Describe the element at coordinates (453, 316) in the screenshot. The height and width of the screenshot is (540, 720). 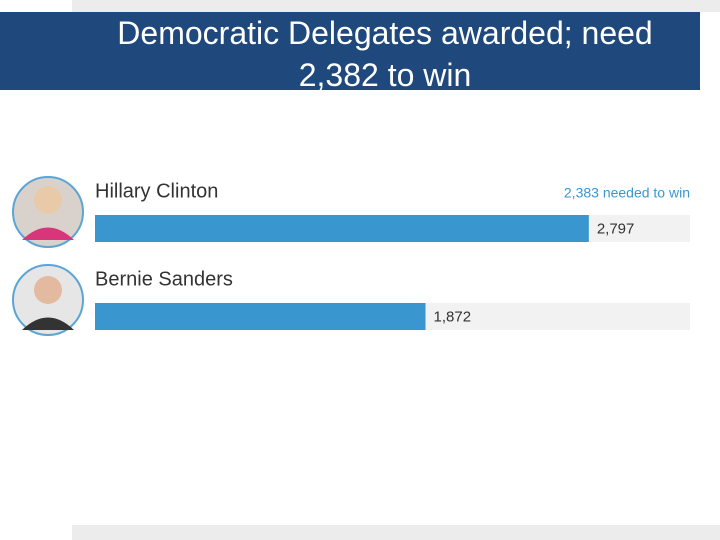
I see `value-label: 1,872` at that location.